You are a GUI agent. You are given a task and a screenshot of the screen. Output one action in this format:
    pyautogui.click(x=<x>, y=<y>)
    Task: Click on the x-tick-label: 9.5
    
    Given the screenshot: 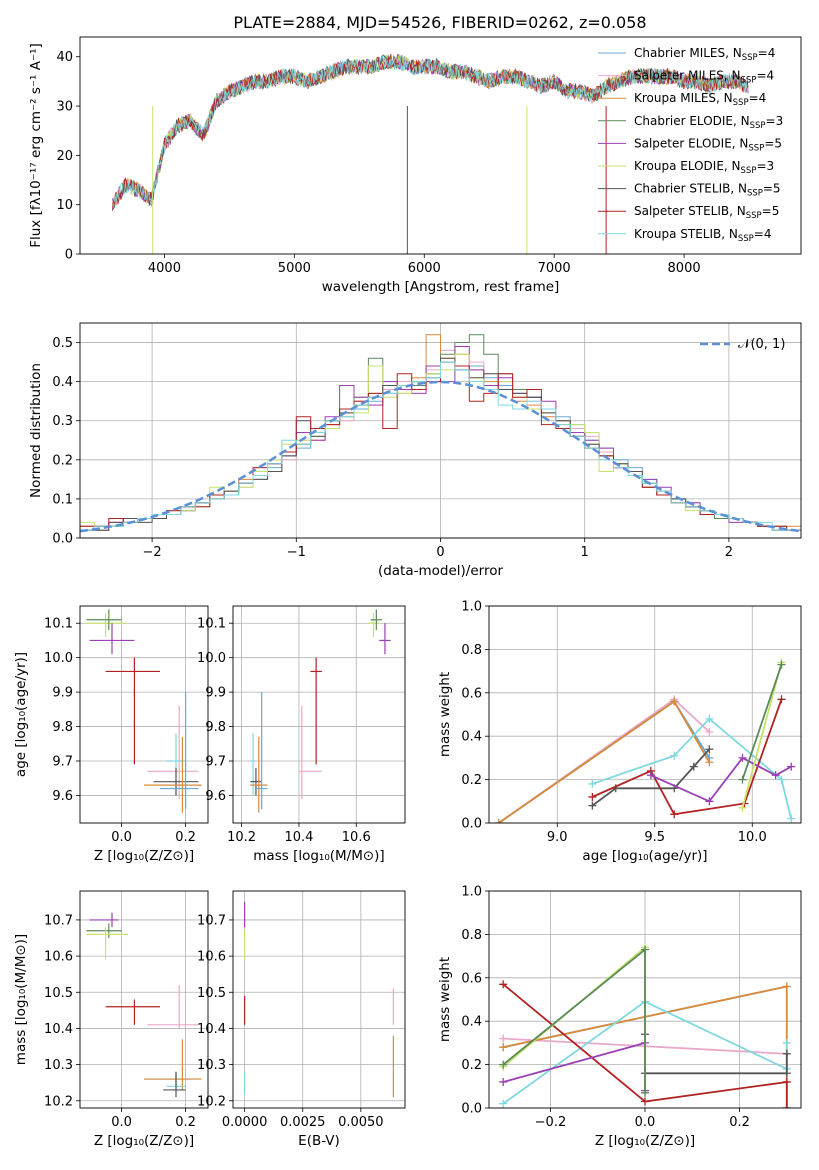 What is the action you would take?
    pyautogui.click(x=654, y=837)
    